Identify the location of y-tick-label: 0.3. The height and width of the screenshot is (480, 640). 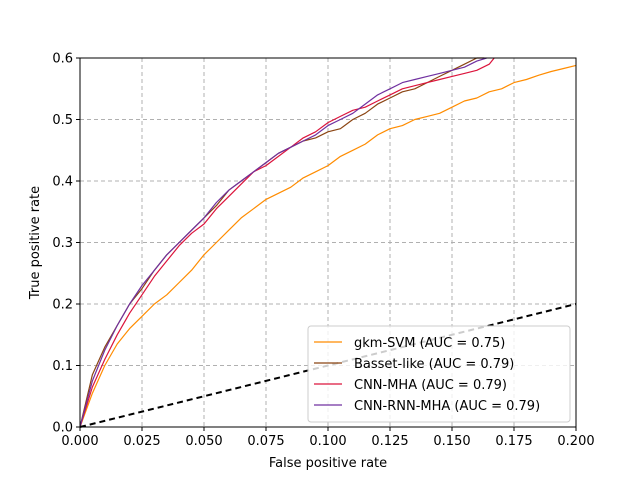
(62, 243).